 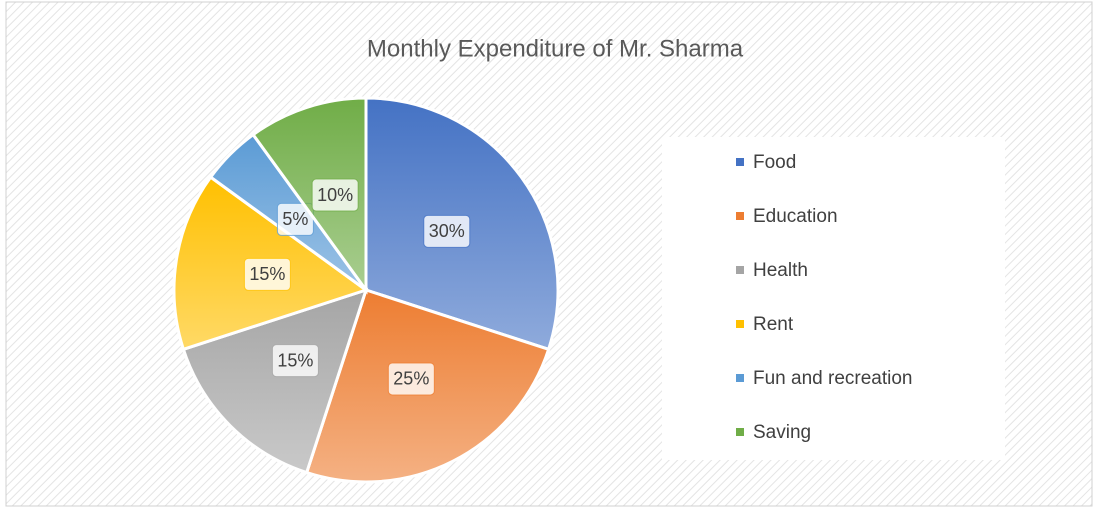 I want to click on data-label: 10%, so click(x=335, y=195).